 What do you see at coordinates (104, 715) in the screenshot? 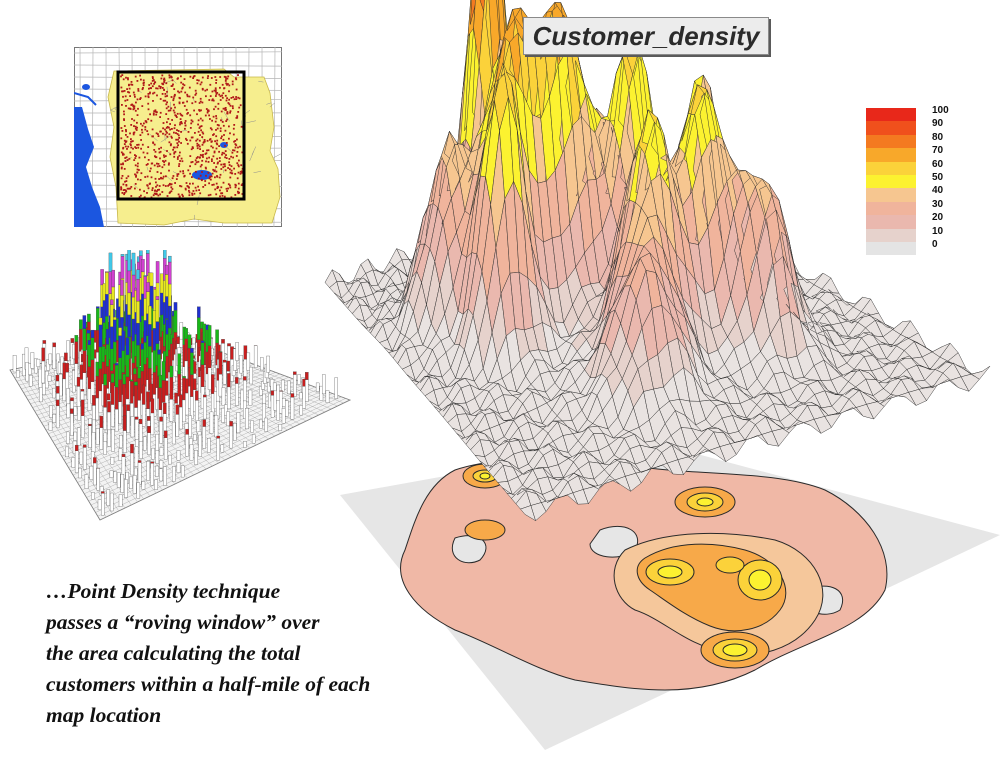
I see `caption-line: map location` at bounding box center [104, 715].